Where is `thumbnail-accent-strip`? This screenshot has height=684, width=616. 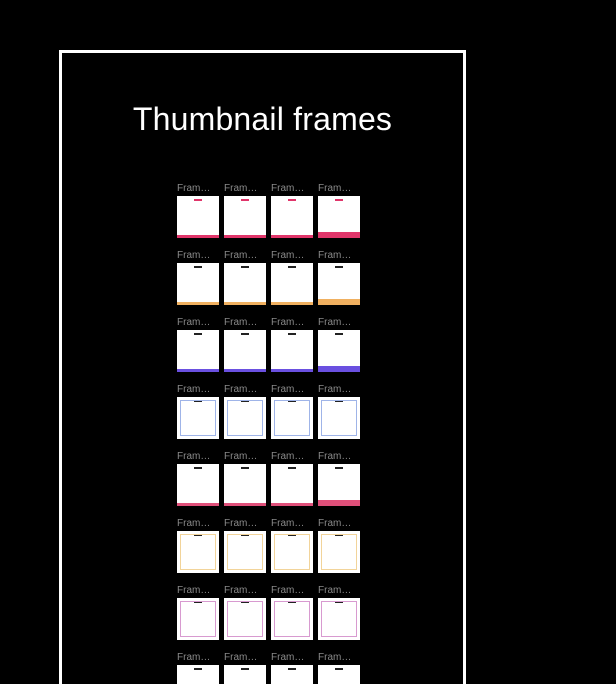 thumbnail-accent-strip is located at coordinates (292, 303).